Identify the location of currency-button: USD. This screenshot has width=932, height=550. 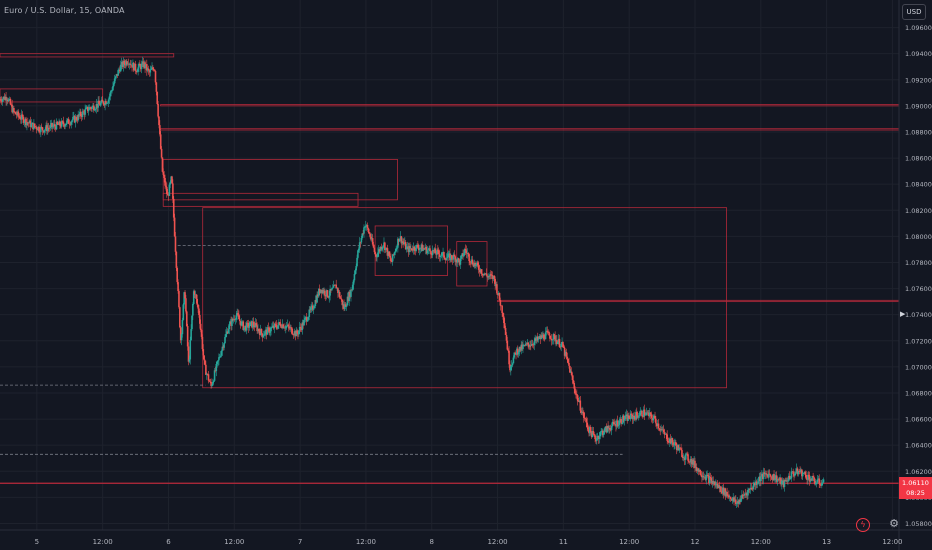
(914, 12).